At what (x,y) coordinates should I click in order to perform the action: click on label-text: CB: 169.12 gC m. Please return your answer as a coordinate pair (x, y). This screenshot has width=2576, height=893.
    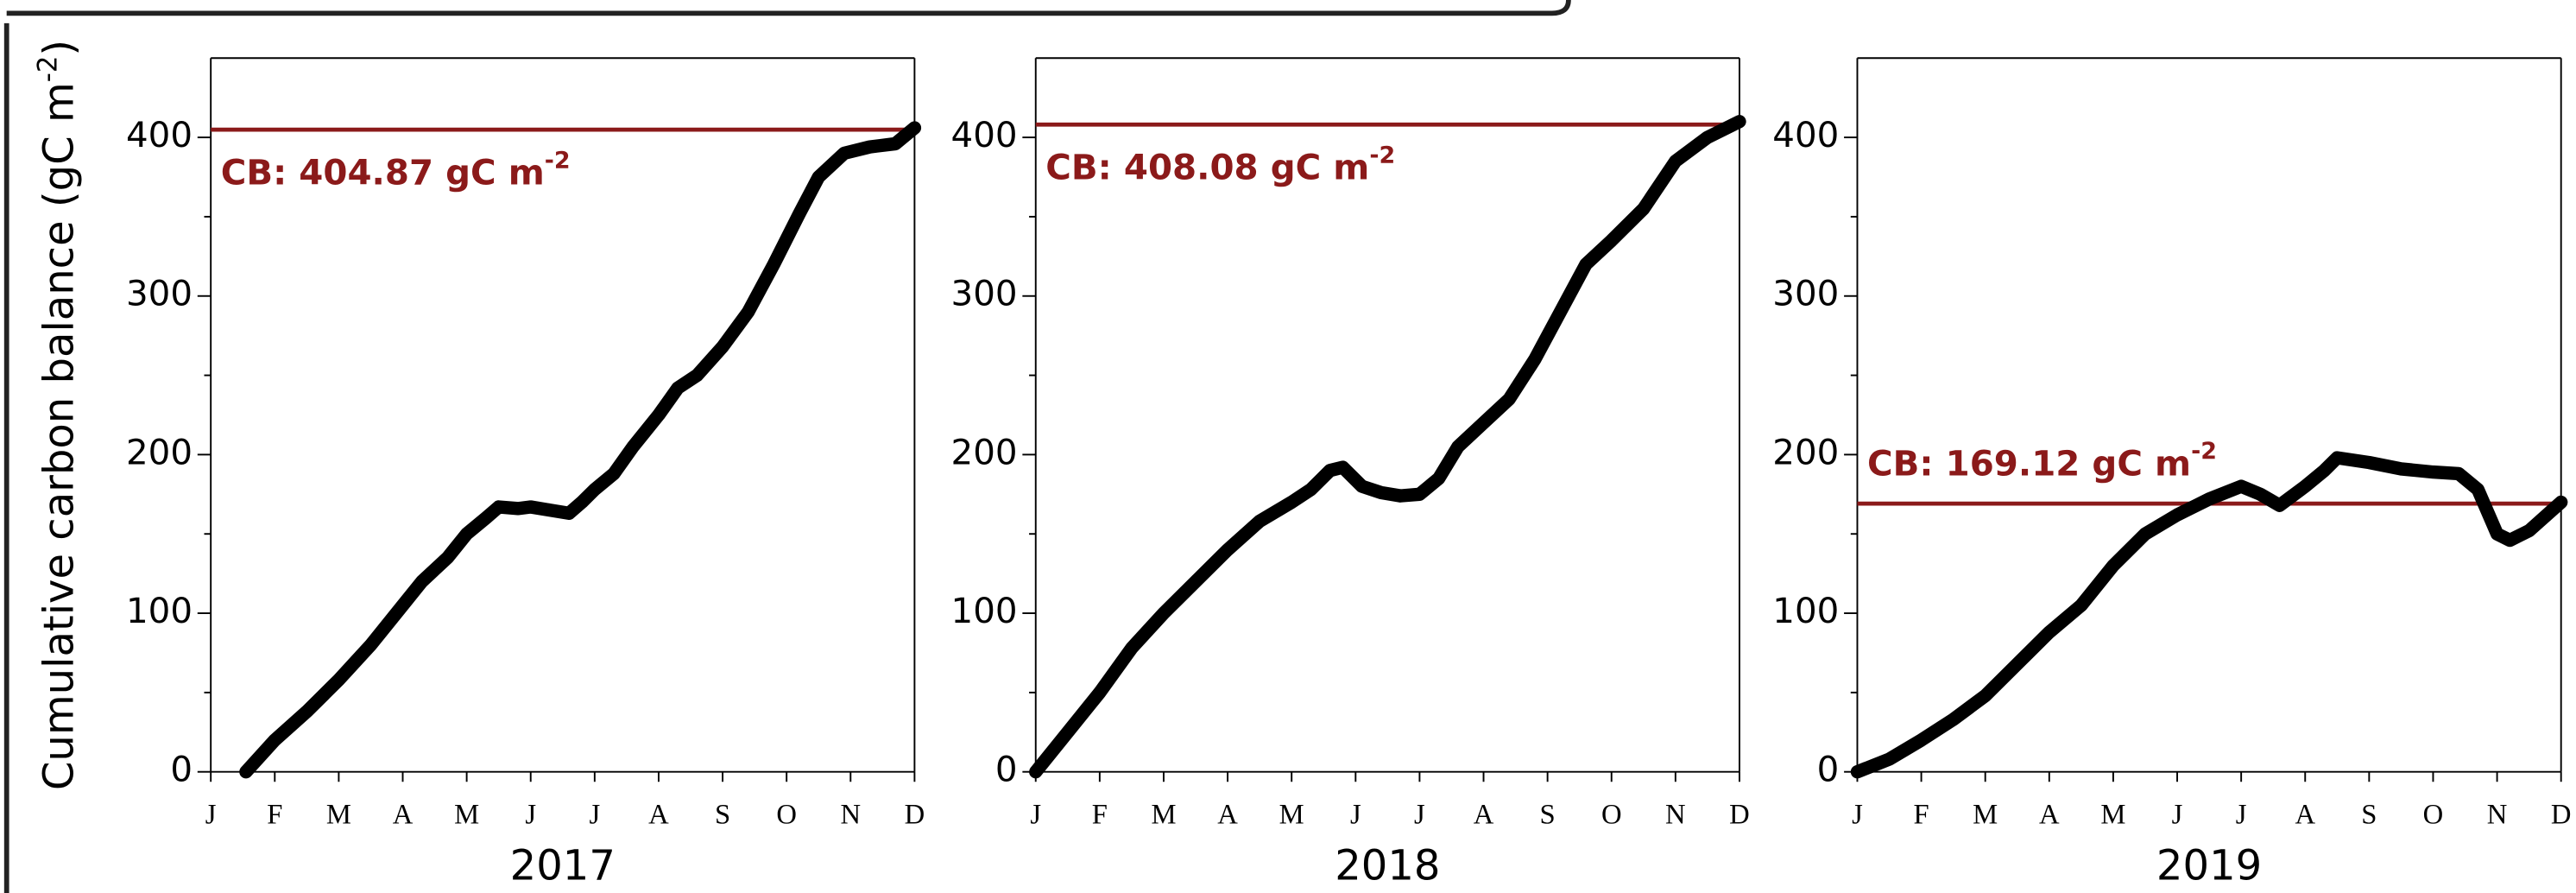
    Looking at the image, I should click on (2029, 464).